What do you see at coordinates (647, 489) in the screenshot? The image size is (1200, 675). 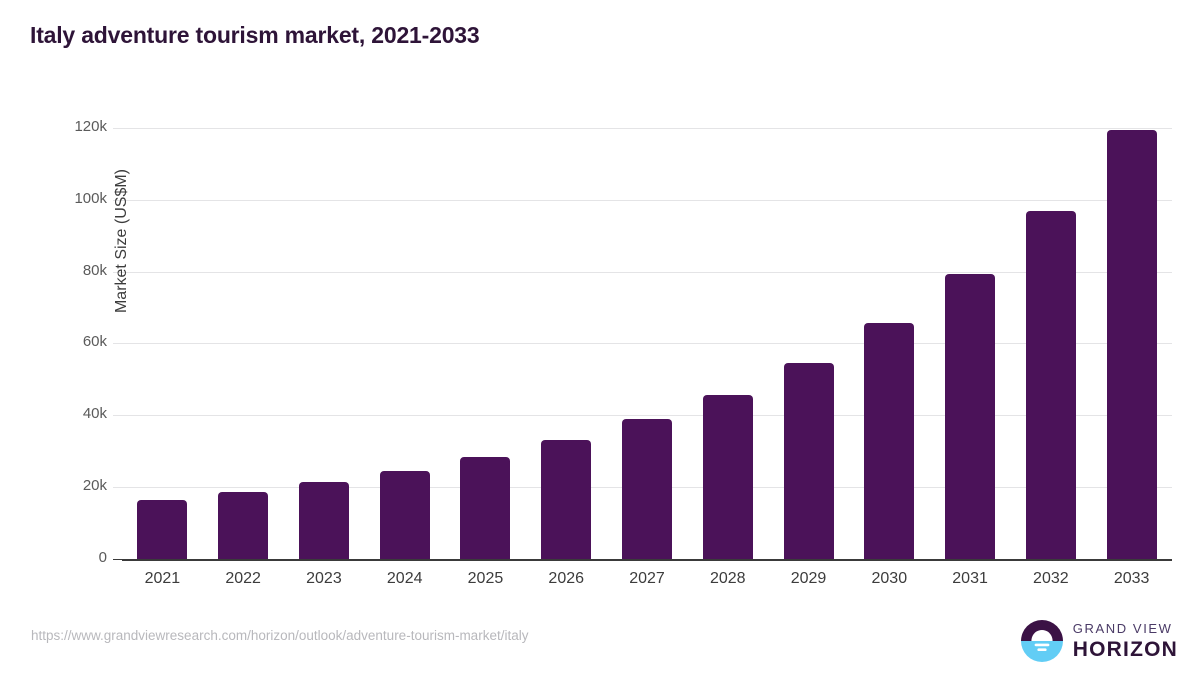 I see `bar-2027` at bounding box center [647, 489].